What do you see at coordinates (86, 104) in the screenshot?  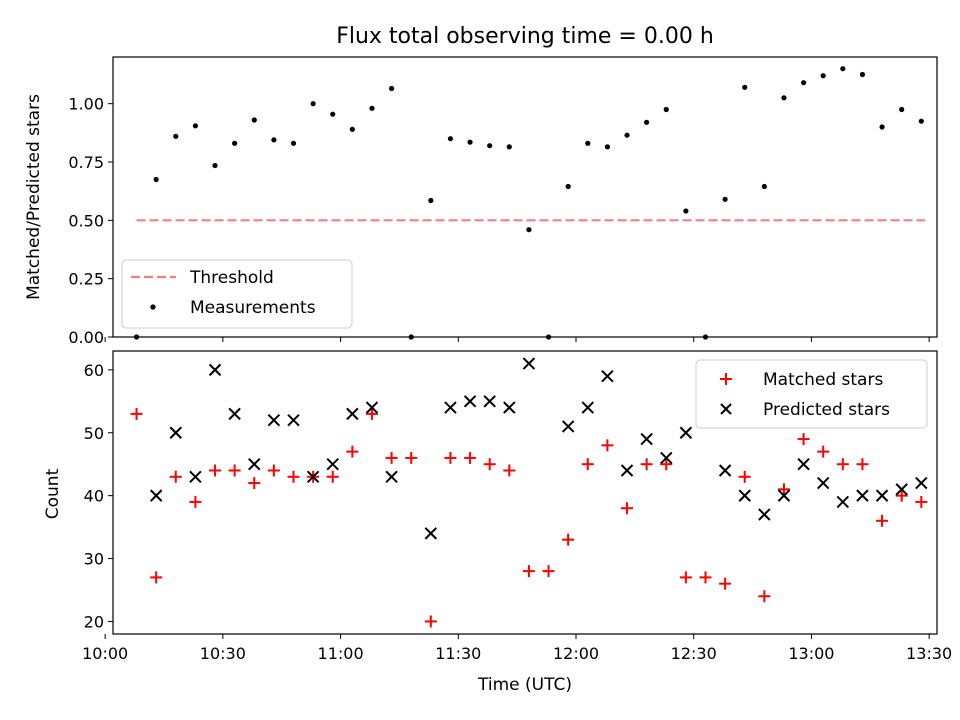 I see `top-y-tick-label: 1.00` at bounding box center [86, 104].